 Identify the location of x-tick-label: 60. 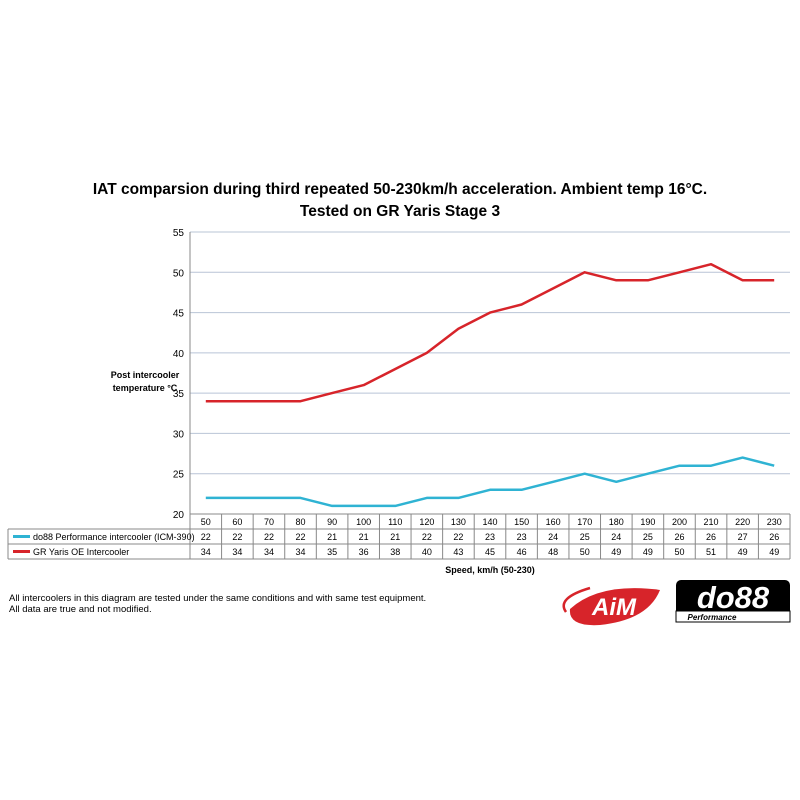
(237, 522).